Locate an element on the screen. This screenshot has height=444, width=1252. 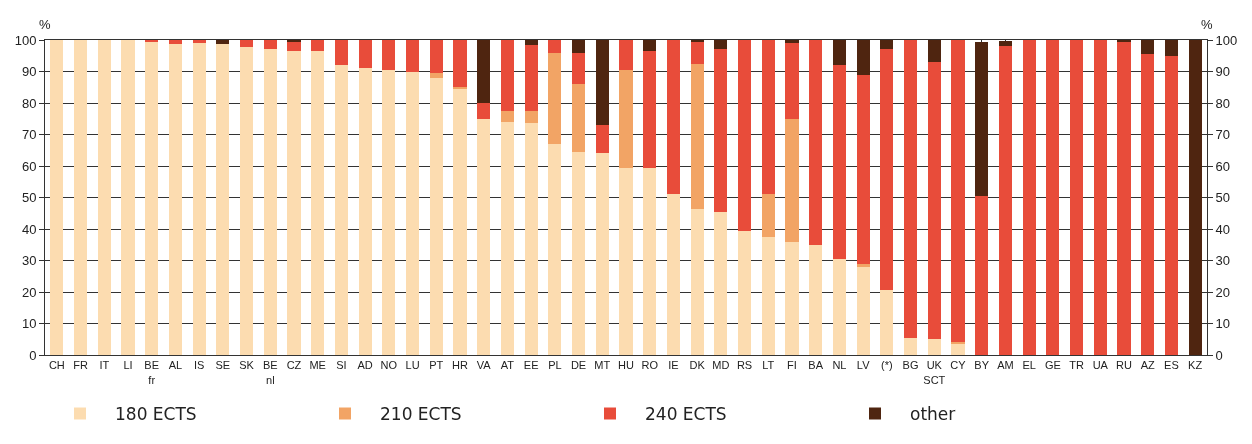
x-tick-label: SI is located at coordinates (341, 365).